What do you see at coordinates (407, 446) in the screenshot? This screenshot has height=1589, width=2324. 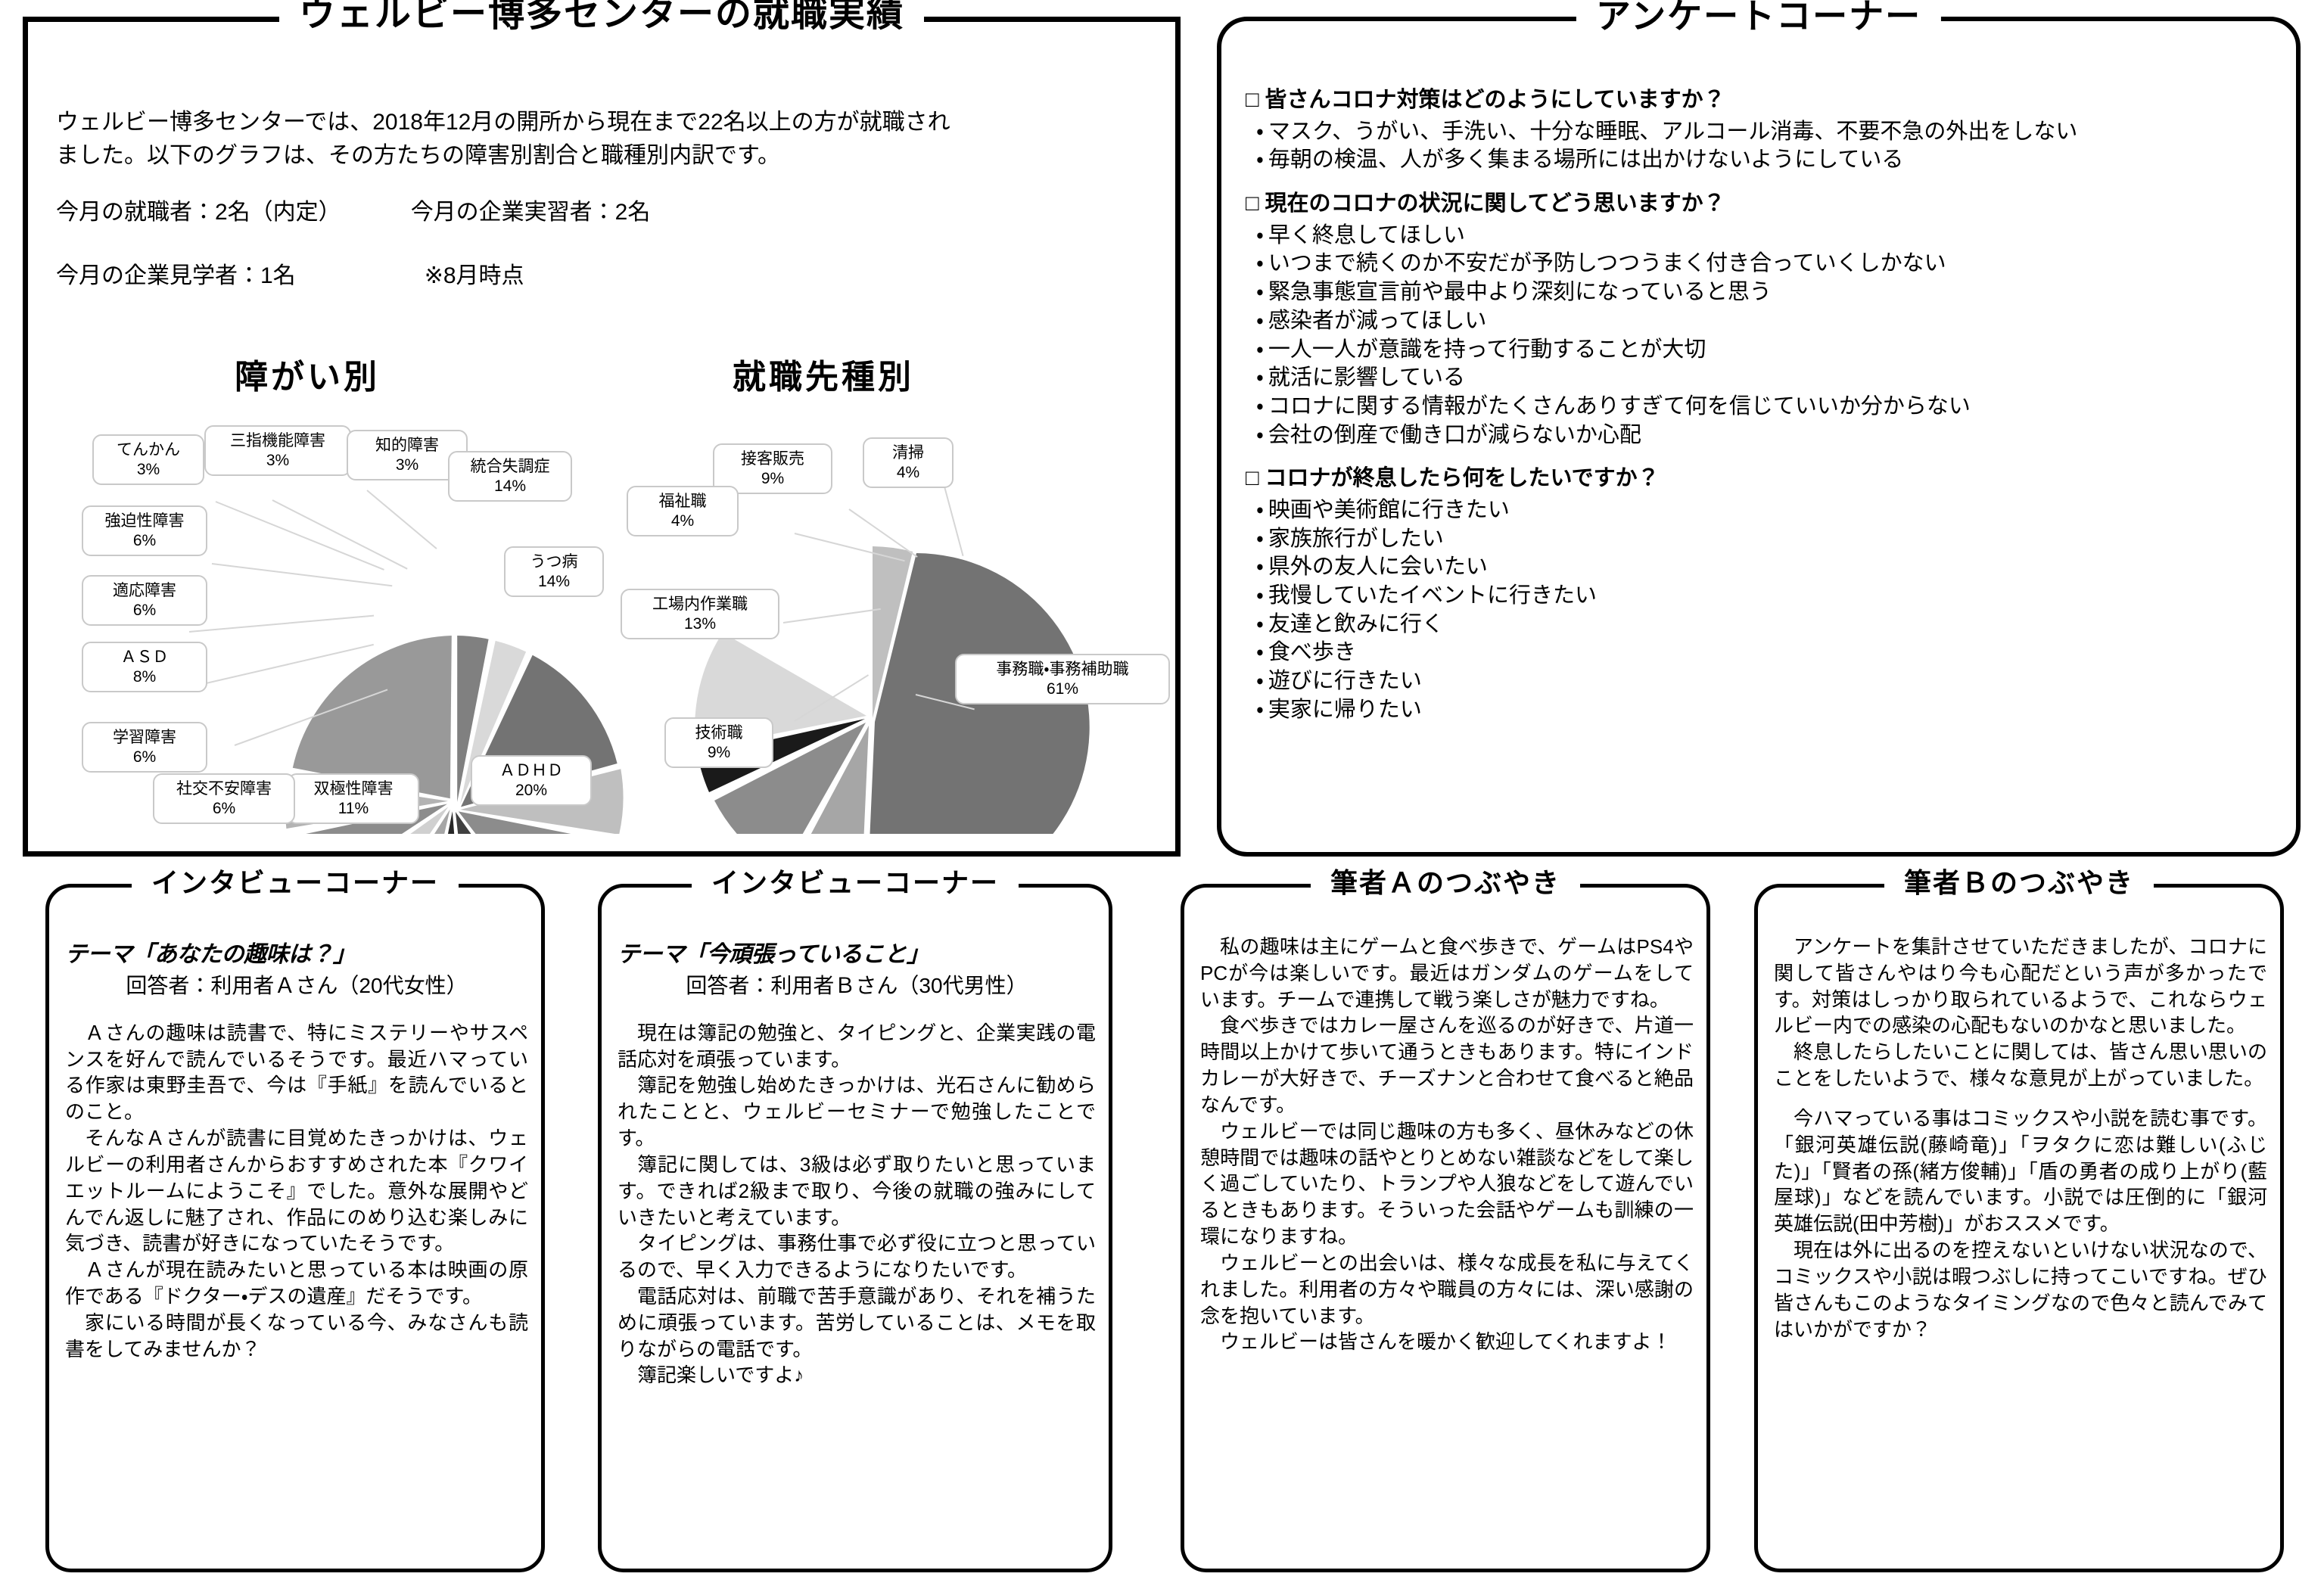 I see `callout-label: 知的障害` at bounding box center [407, 446].